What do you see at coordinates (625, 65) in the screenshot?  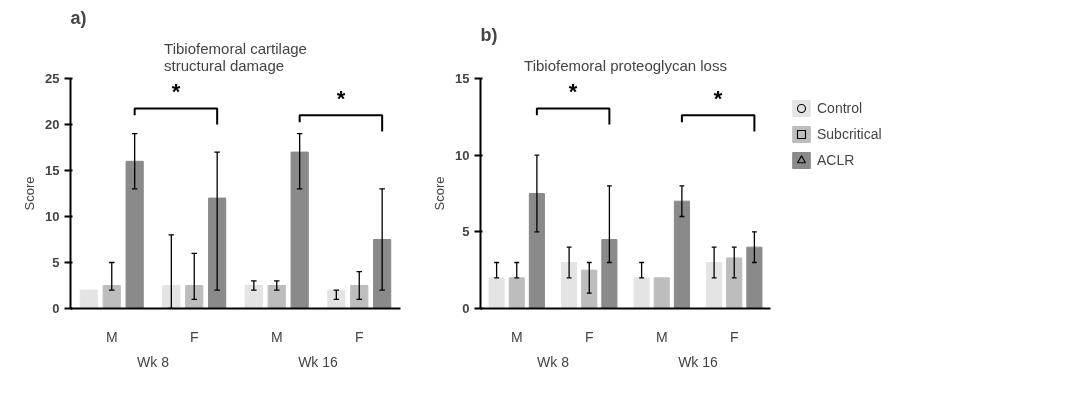 I see `chart-title: Tibiofemoral proteoglycan loss` at bounding box center [625, 65].